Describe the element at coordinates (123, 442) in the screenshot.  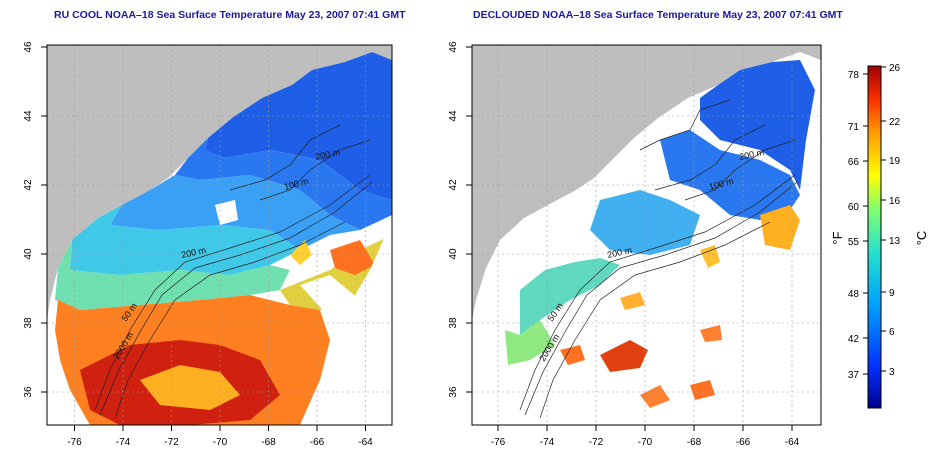
I see `left-x-tick-label: -74` at that location.